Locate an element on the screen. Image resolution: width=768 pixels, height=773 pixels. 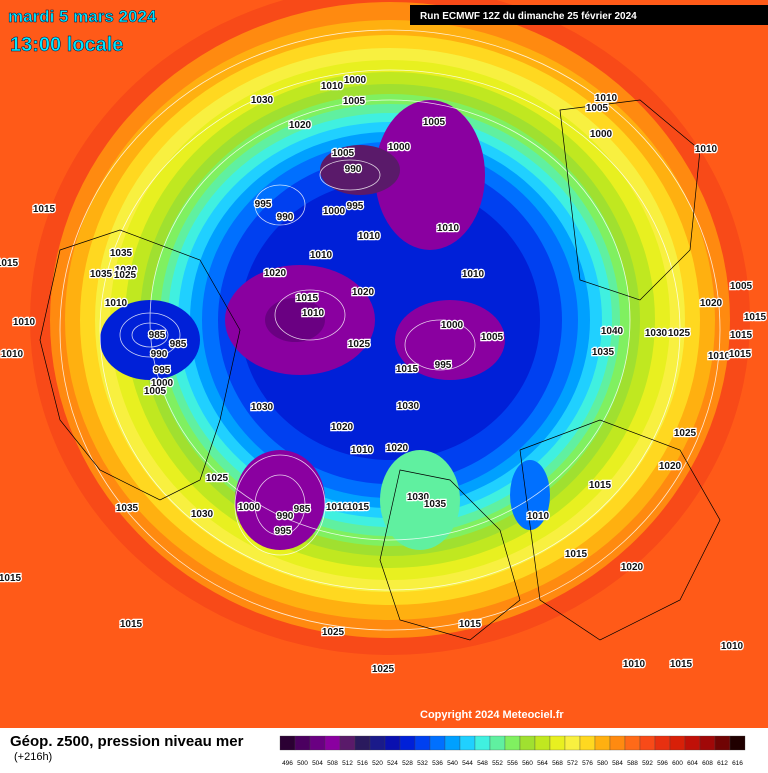
copyright: Copyright 2024 Meteociel.fr is located at coordinates (492, 715).